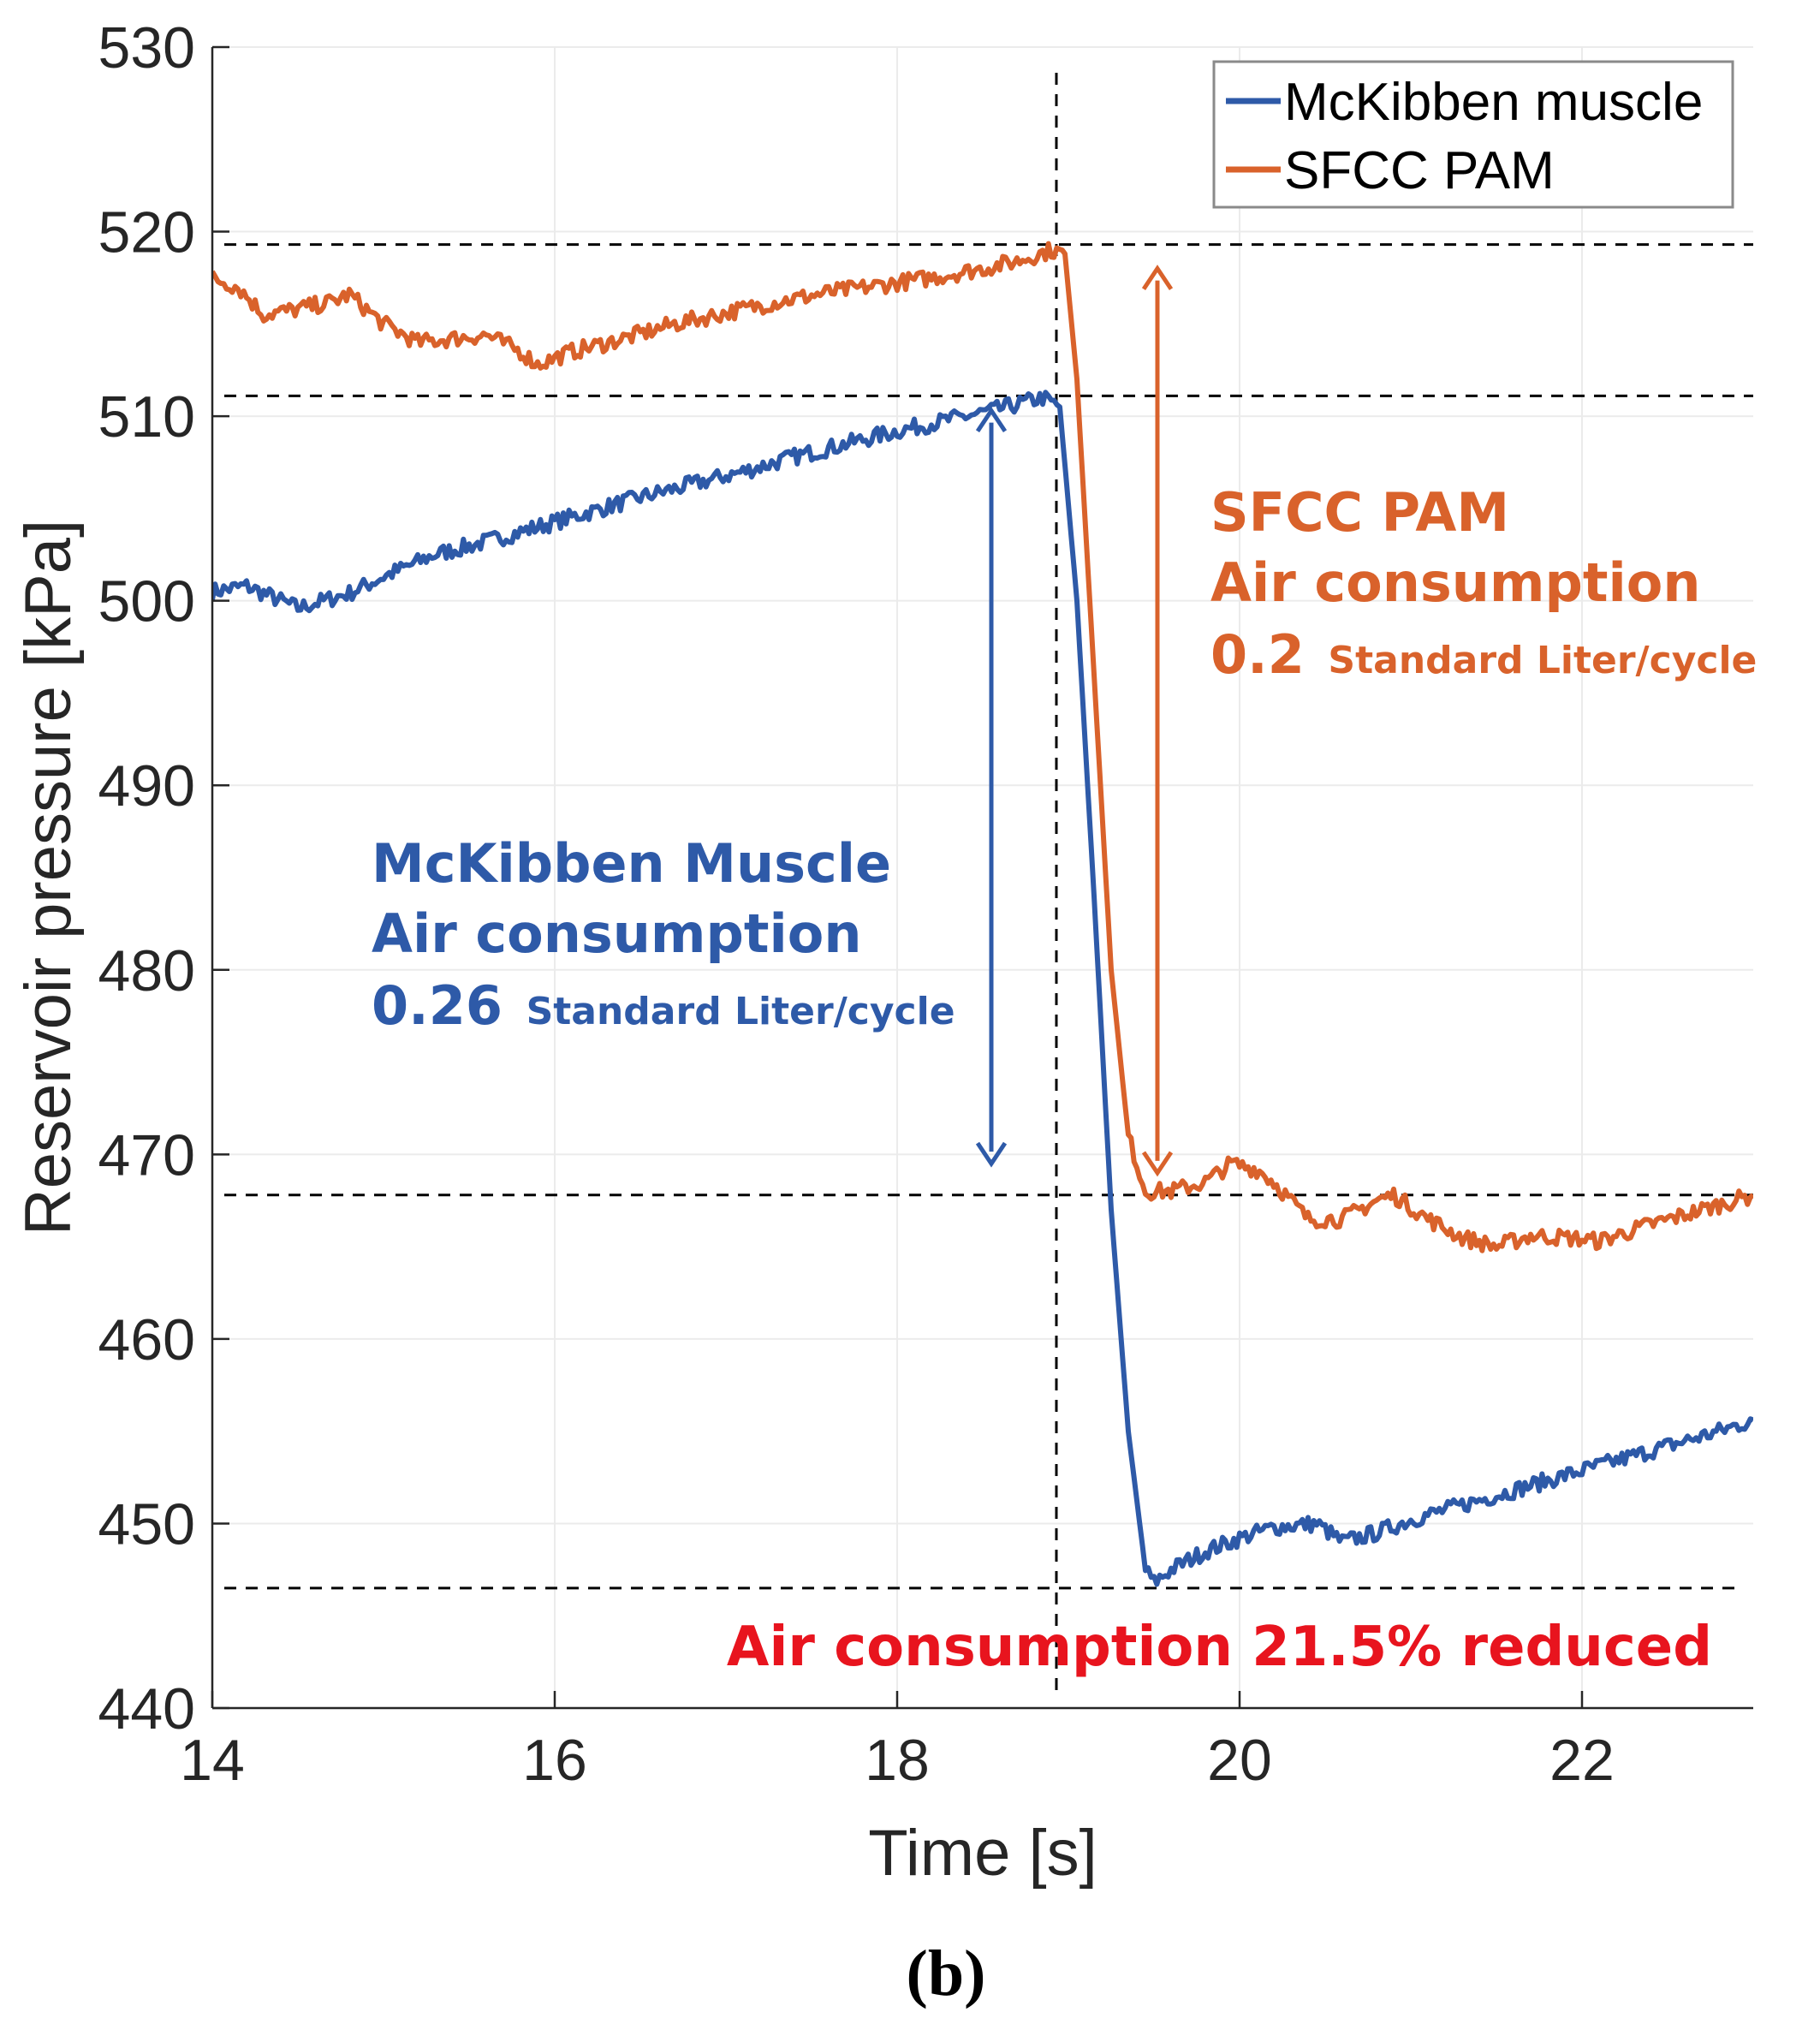 The width and height of the screenshot is (1820, 2018). Describe the element at coordinates (147, 1708) in the screenshot. I see `y-tick-label: 440` at that location.